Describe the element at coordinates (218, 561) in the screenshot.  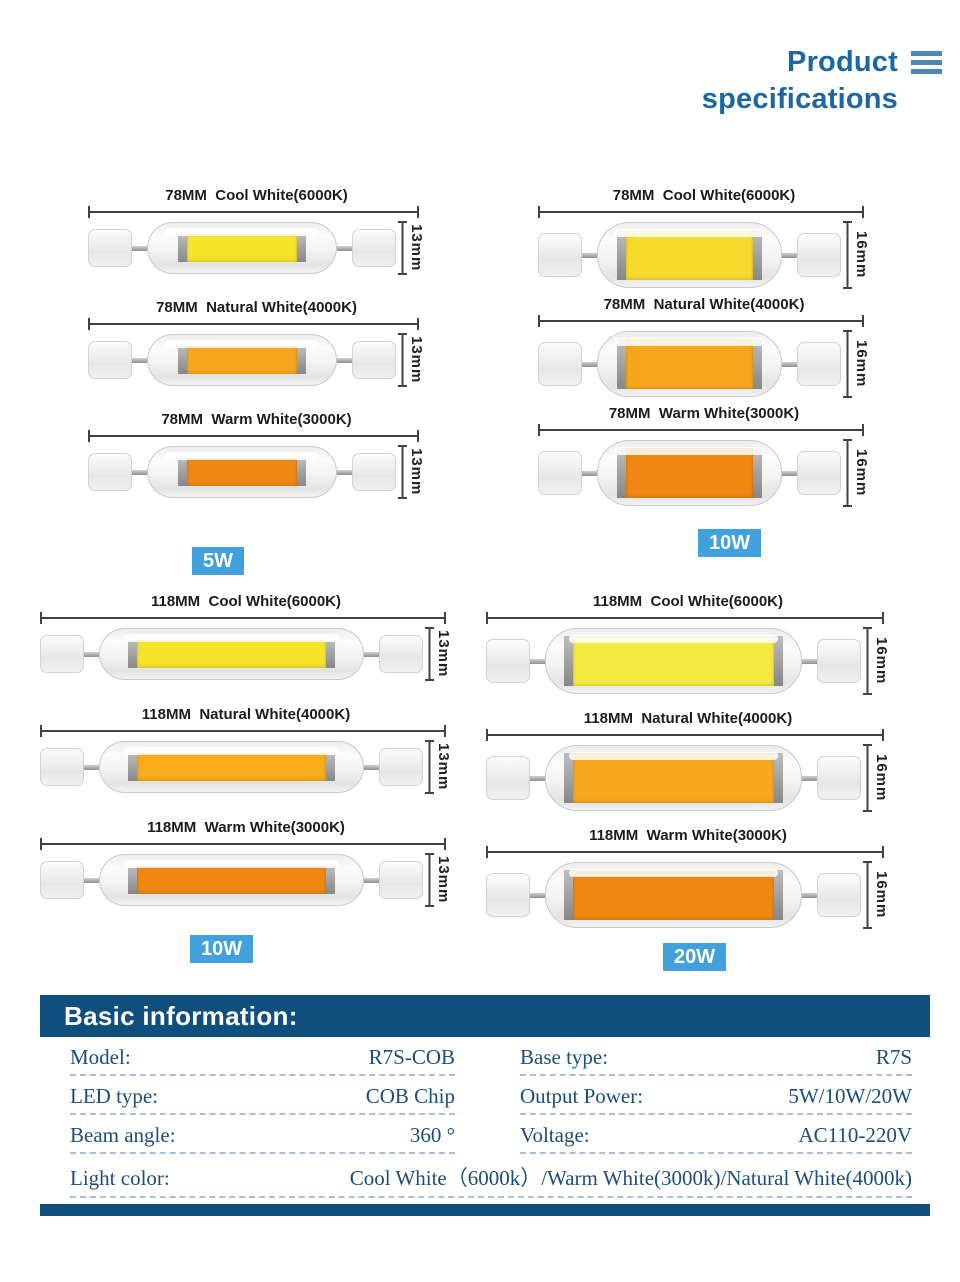
I see `wattage-badge-5w: 5W` at that location.